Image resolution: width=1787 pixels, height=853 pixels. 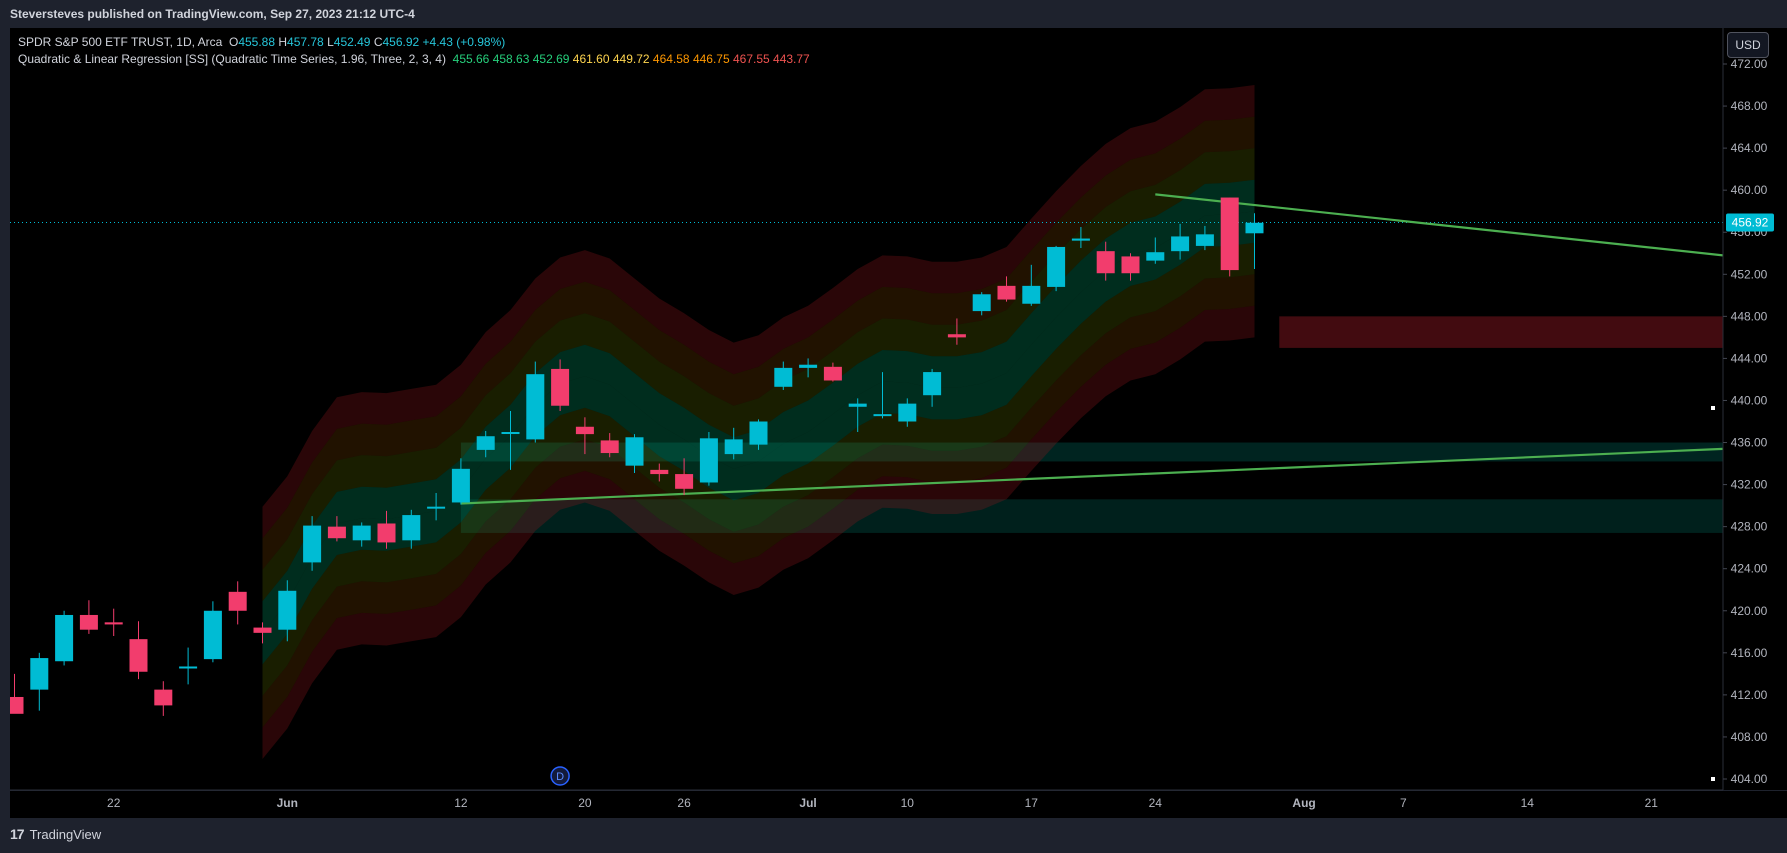 I want to click on indicator-value: 452.69, so click(x=552, y=59).